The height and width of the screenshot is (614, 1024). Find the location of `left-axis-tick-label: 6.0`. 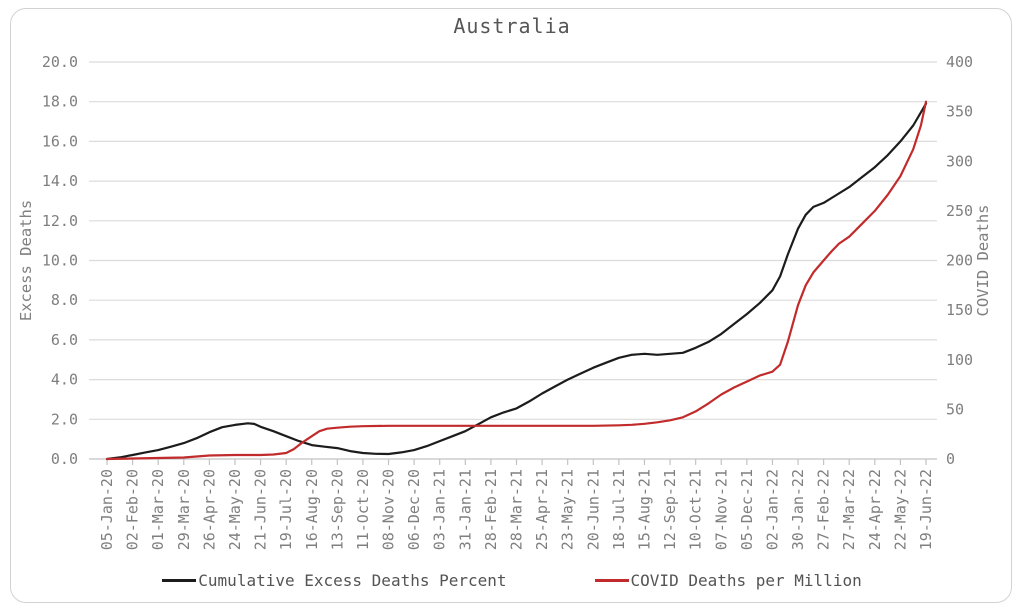

left-axis-tick-label: 6.0 is located at coordinates (64, 340).